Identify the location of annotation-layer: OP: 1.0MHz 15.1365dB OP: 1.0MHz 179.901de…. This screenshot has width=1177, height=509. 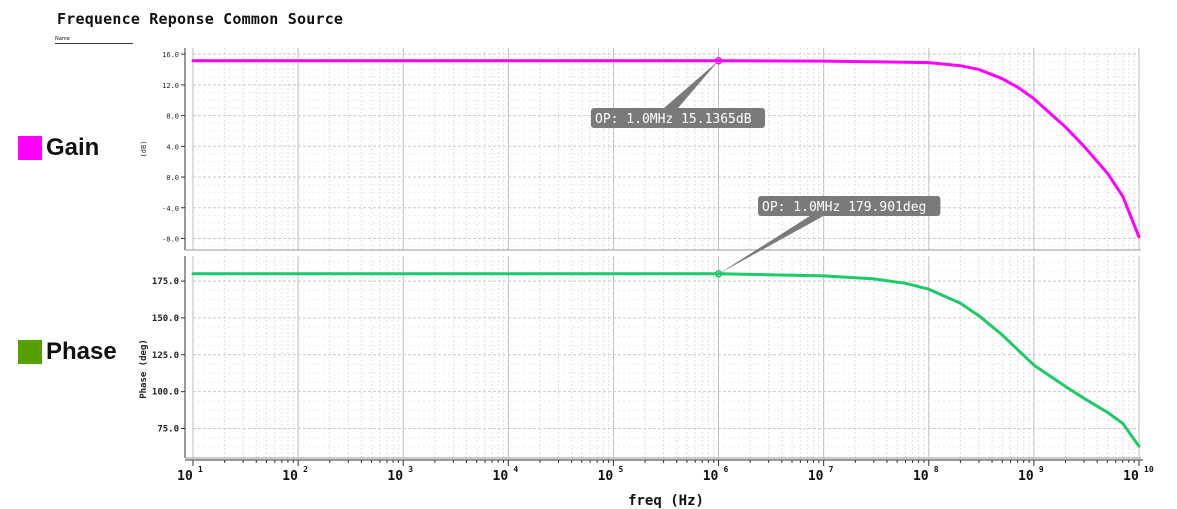
(766, 167).